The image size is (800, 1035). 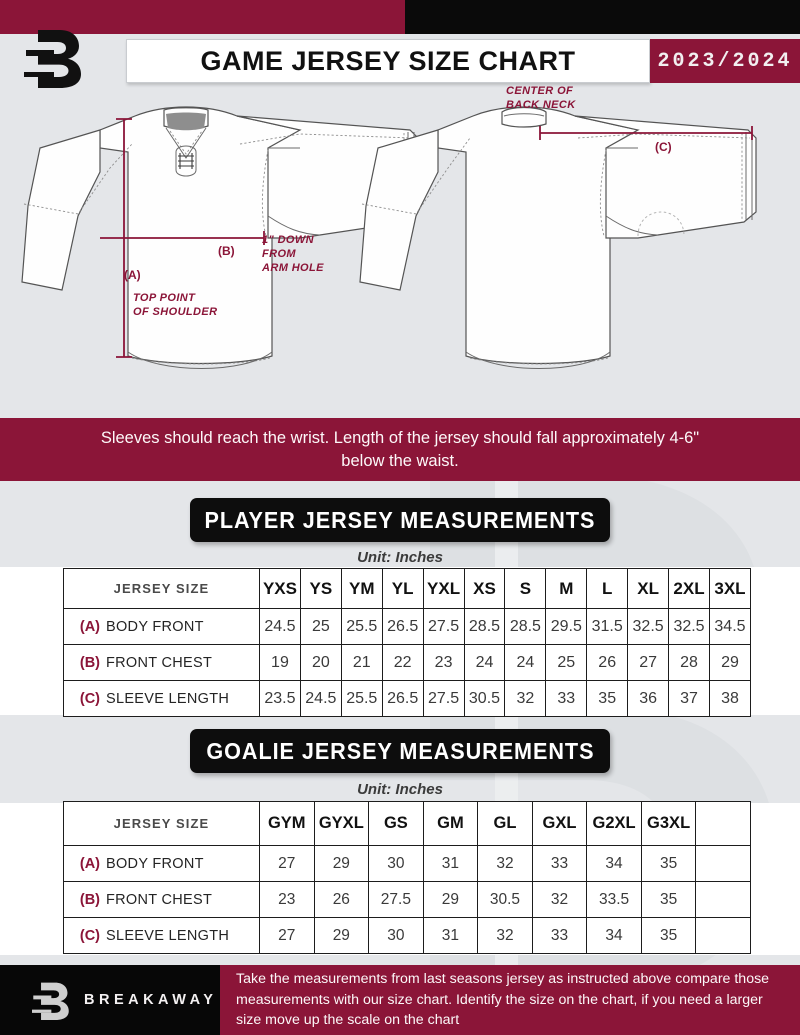 I want to click on measurement-value-cell: 25, so click(x=566, y=662).